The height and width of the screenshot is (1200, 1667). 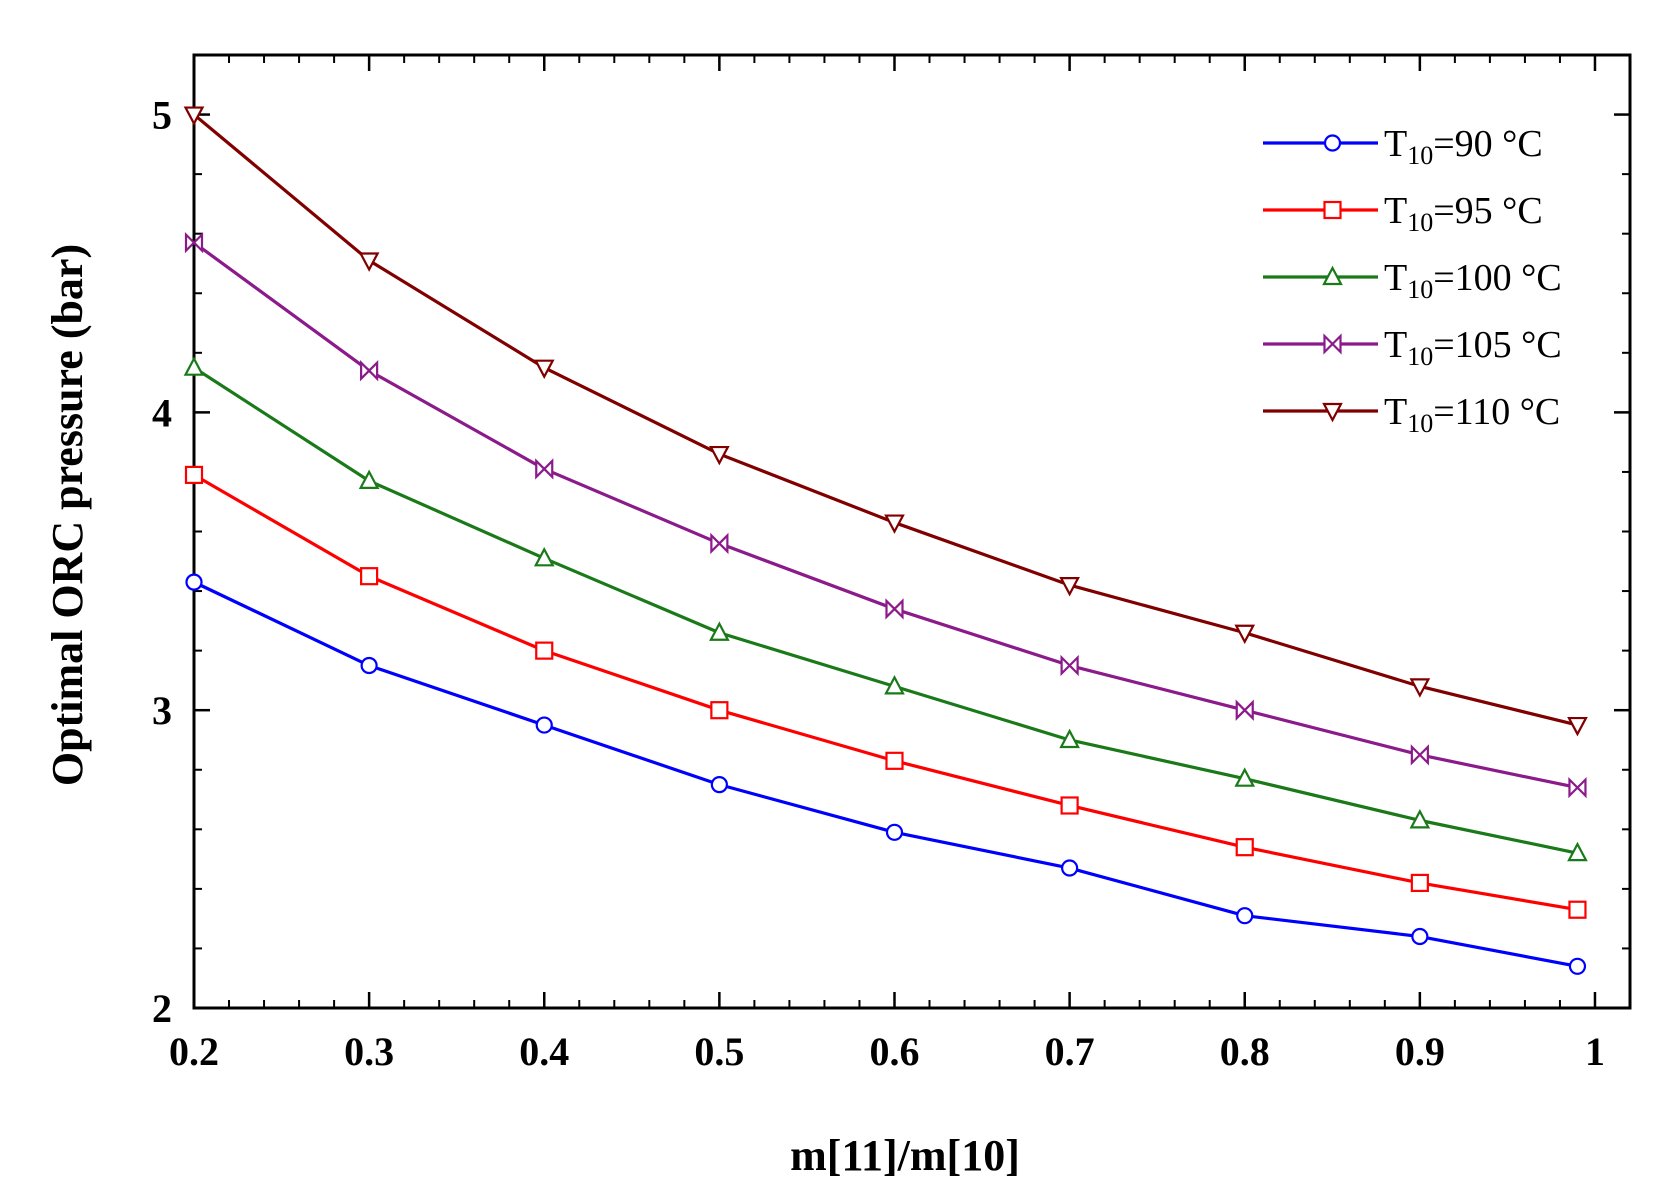 What do you see at coordinates (1463, 146) in the screenshot?
I see `legend-label: T10=90 °C` at bounding box center [1463, 146].